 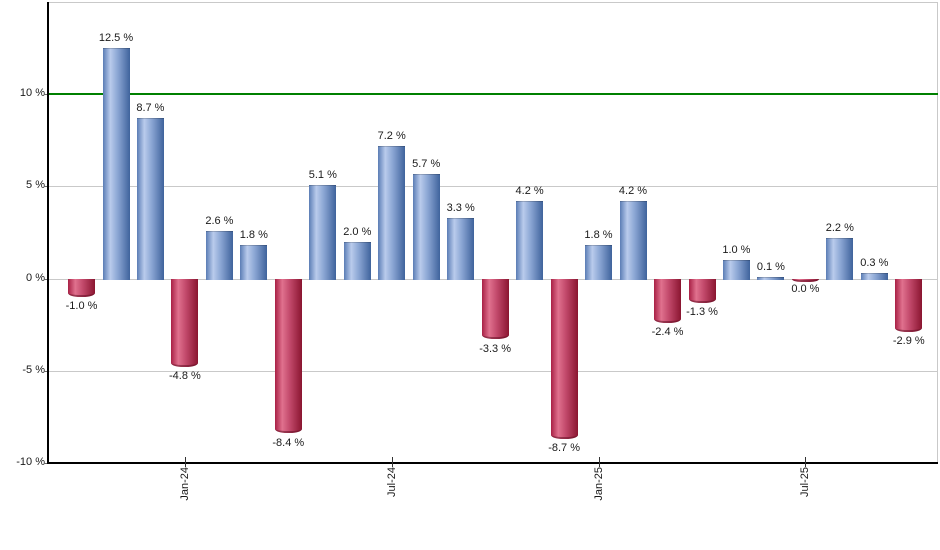 What do you see at coordinates (805, 482) in the screenshot?
I see `x-axis-label: Jul-25` at bounding box center [805, 482].